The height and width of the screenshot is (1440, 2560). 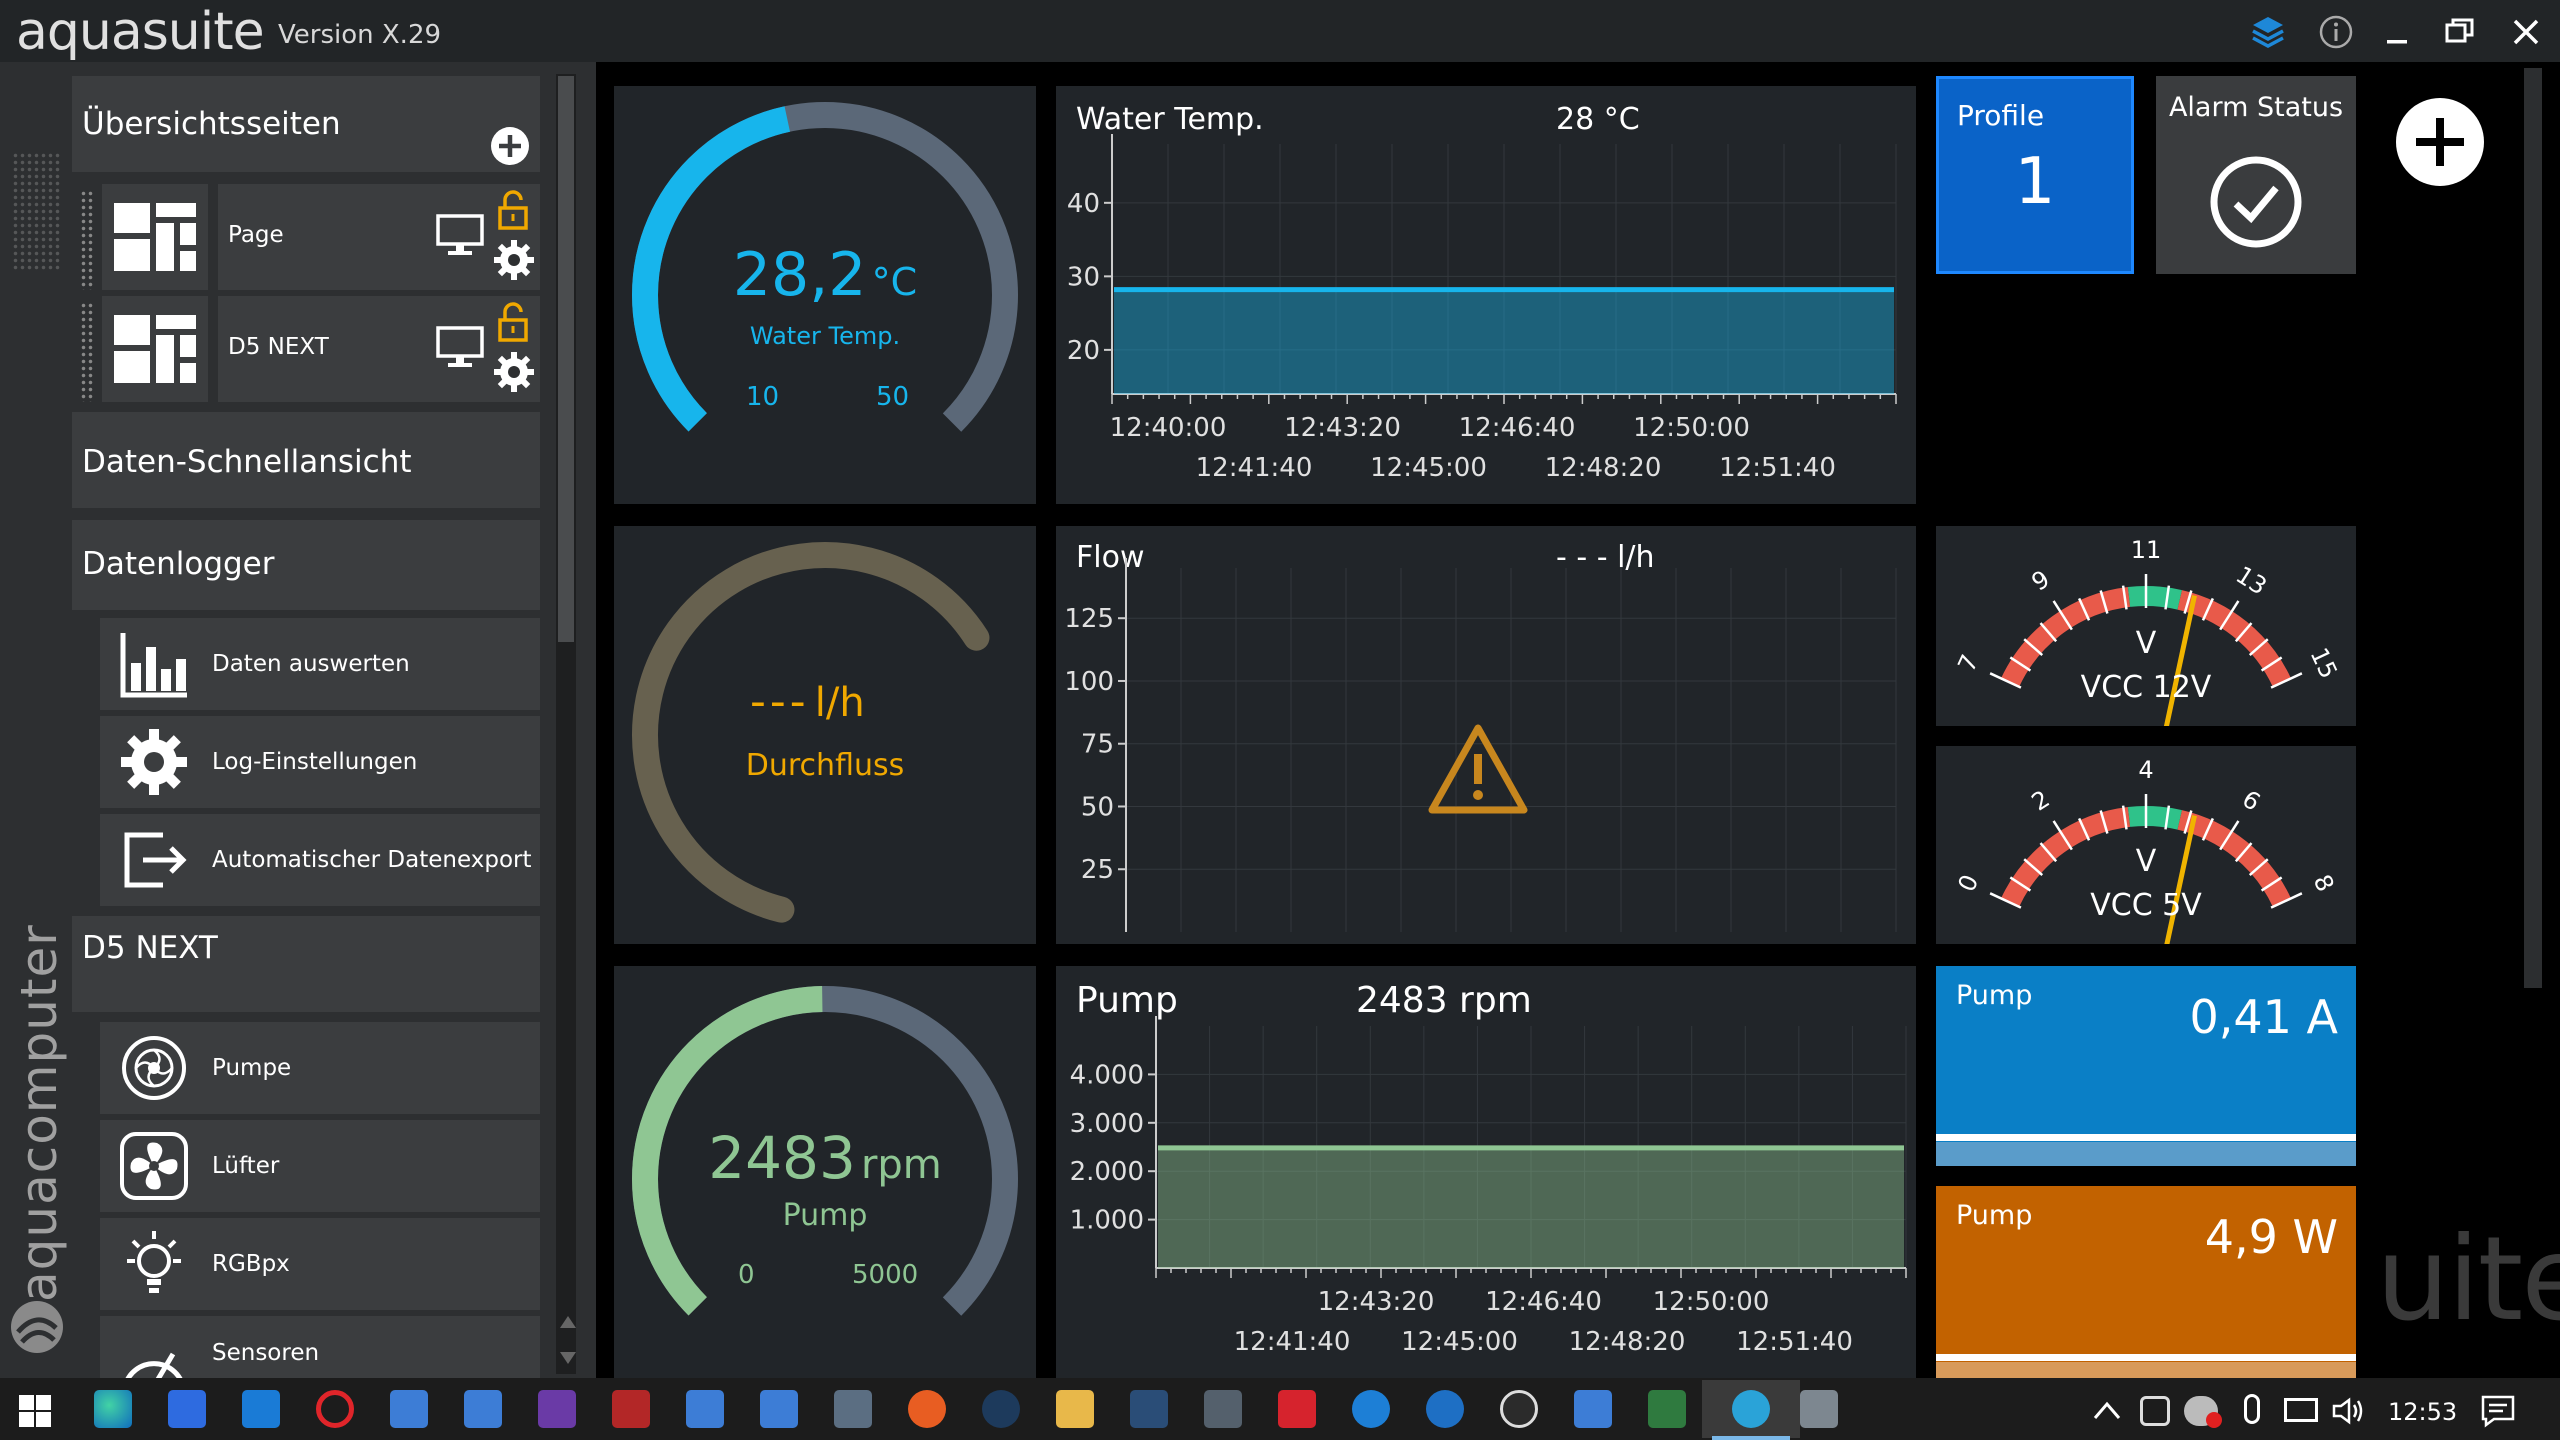 What do you see at coordinates (370, 1166) in the screenshot?
I see `sidebar-item-fans: Lüfter` at bounding box center [370, 1166].